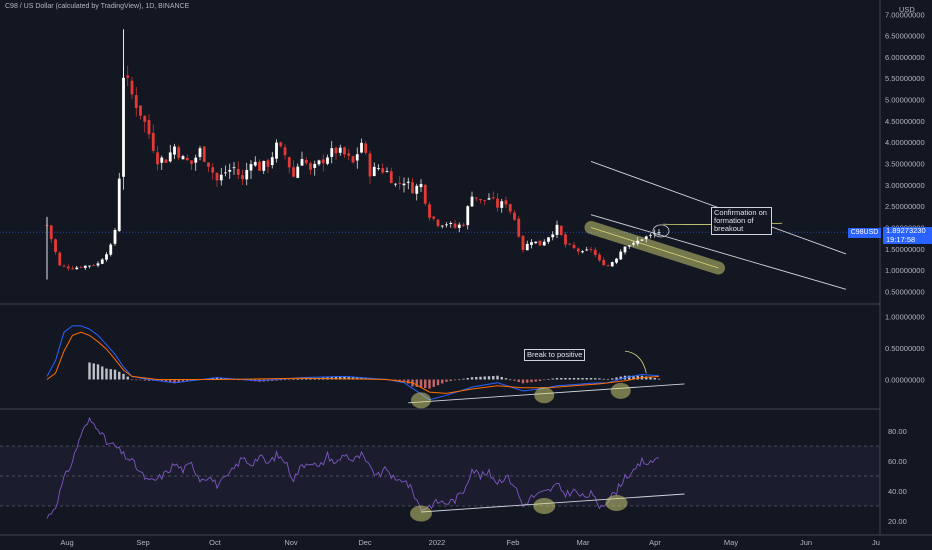 Image resolution: width=932 pixels, height=550 pixels. Describe the element at coordinates (740, 212) in the screenshot. I see `confirmation-line-1: Confirmation on` at that location.